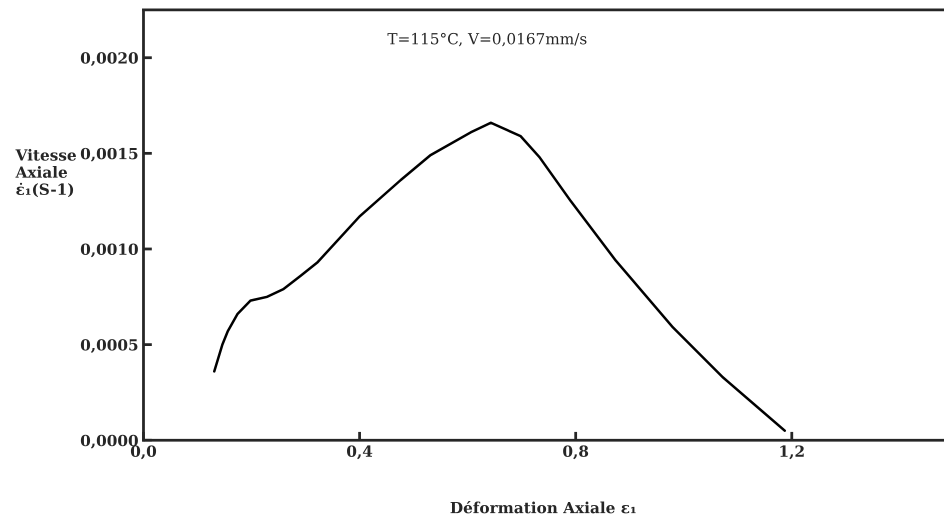 The width and height of the screenshot is (944, 521). I want to click on x-axis-title: Déformation Axiale ε₁, so click(543, 507).